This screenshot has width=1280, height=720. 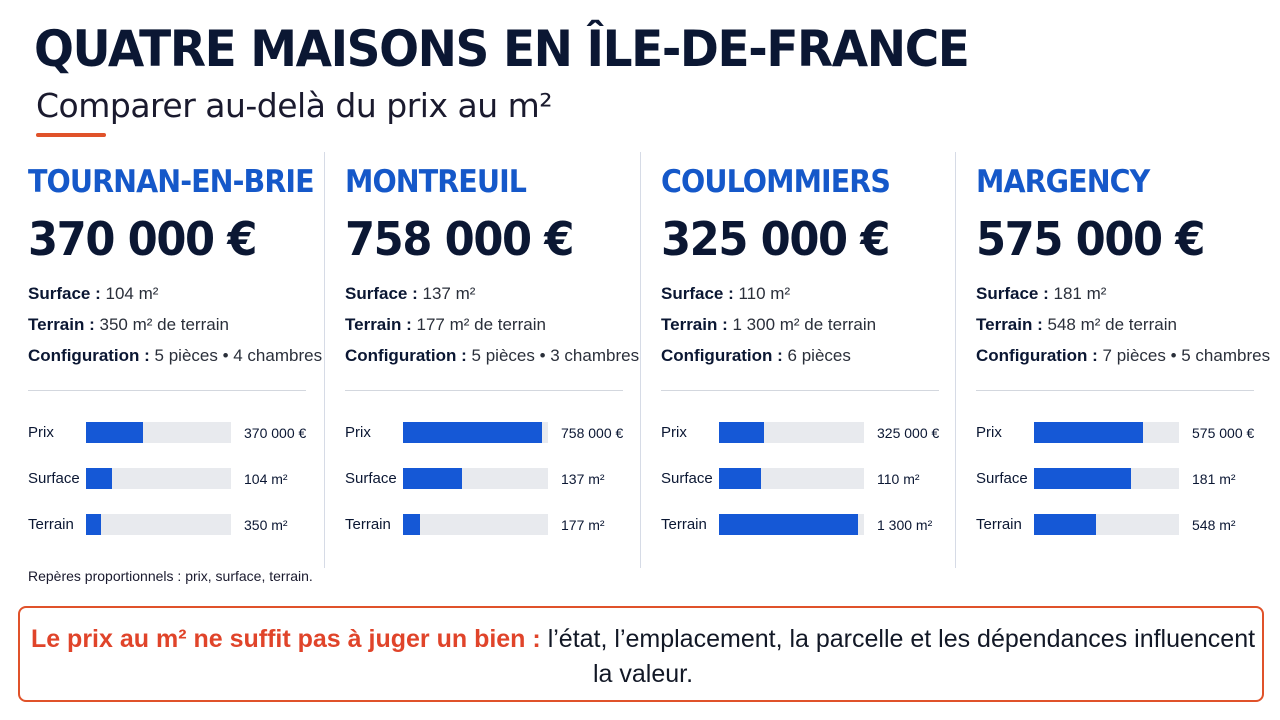 I want to click on bar-label: Terrain, so click(x=999, y=524).